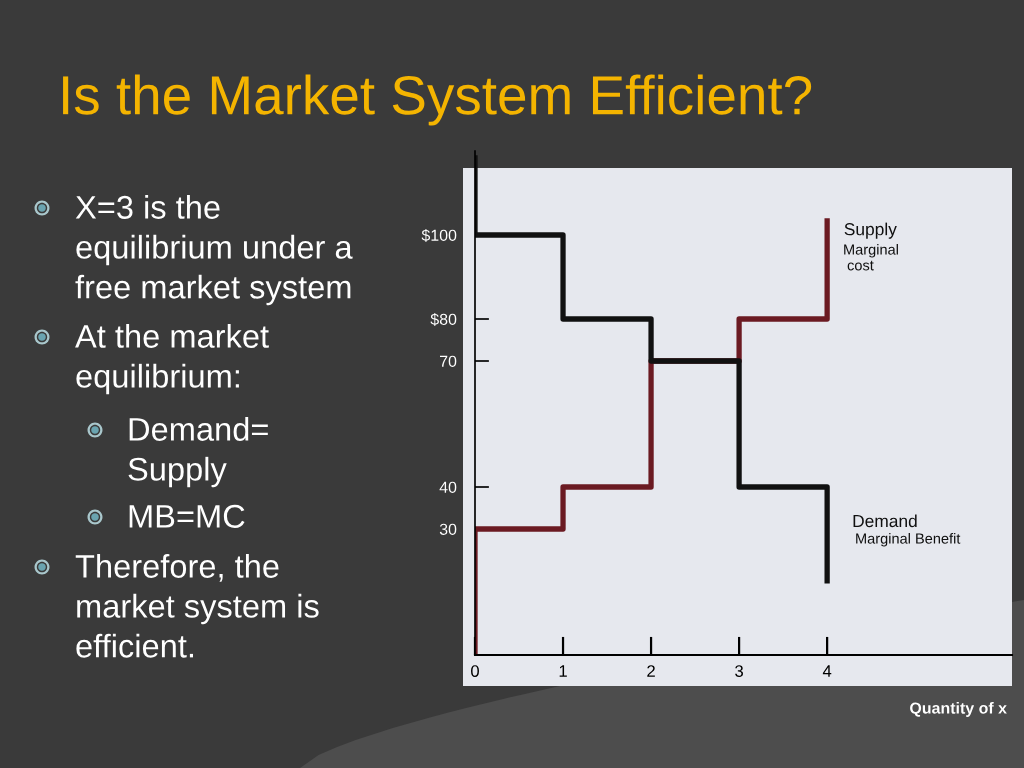 This screenshot has width=1024, height=768. What do you see at coordinates (198, 452) in the screenshot?
I see `text: Demand= Supply` at bounding box center [198, 452].